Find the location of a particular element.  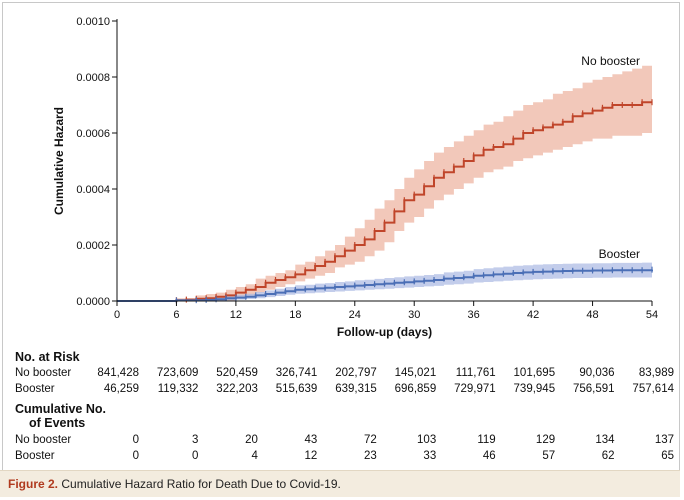

x-tick-label-9: 54 is located at coordinates (652, 315).